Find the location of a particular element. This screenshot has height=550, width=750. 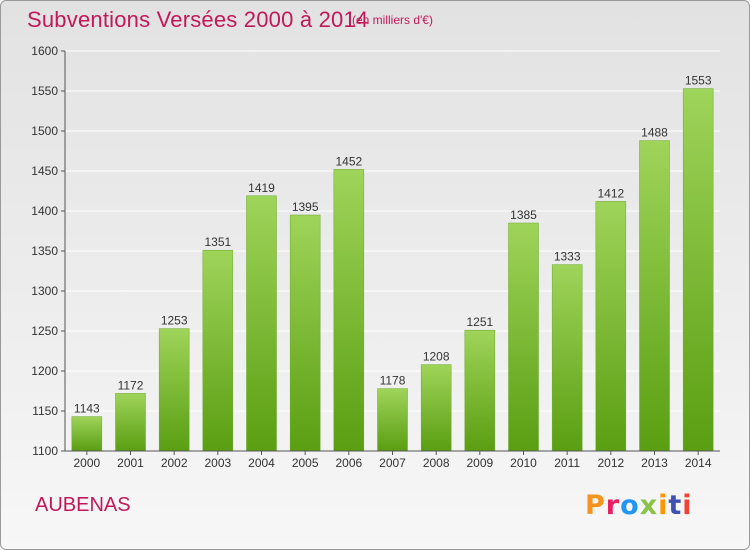

bar-value-label: 1253 is located at coordinates (174, 321).